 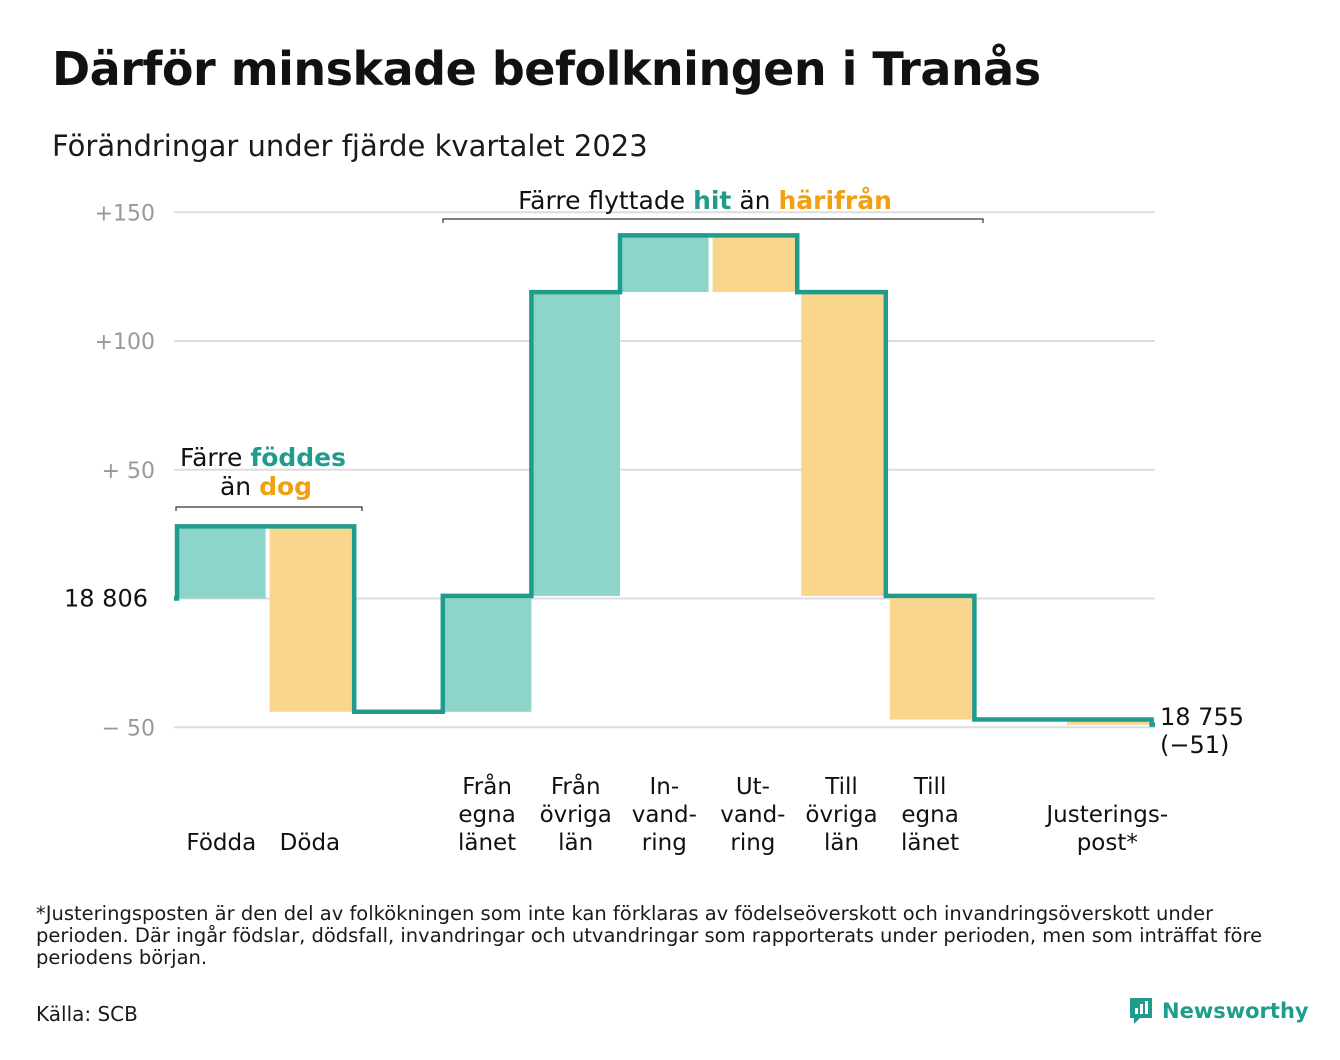 I want to click on annotation-bracket-births-deaths, so click(x=269, y=508).